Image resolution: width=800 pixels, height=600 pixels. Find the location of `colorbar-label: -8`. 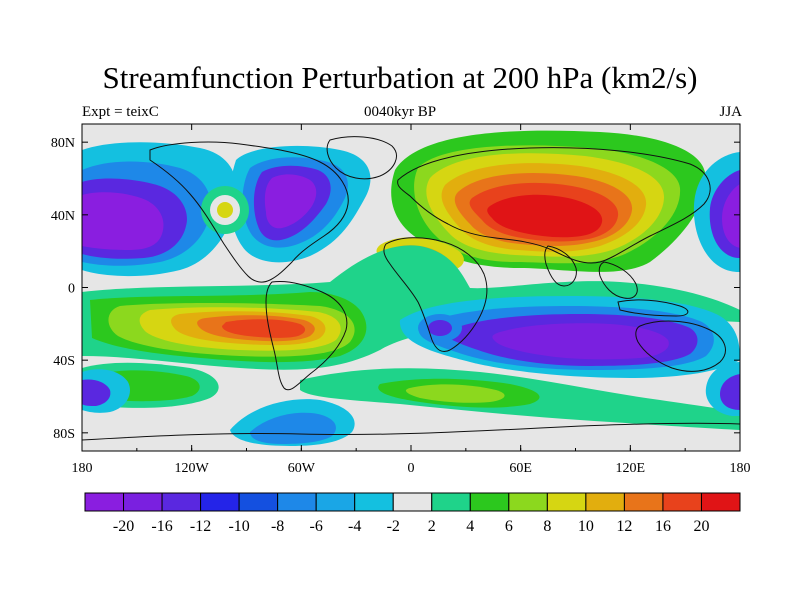

colorbar-label: -8 is located at coordinates (277, 526).